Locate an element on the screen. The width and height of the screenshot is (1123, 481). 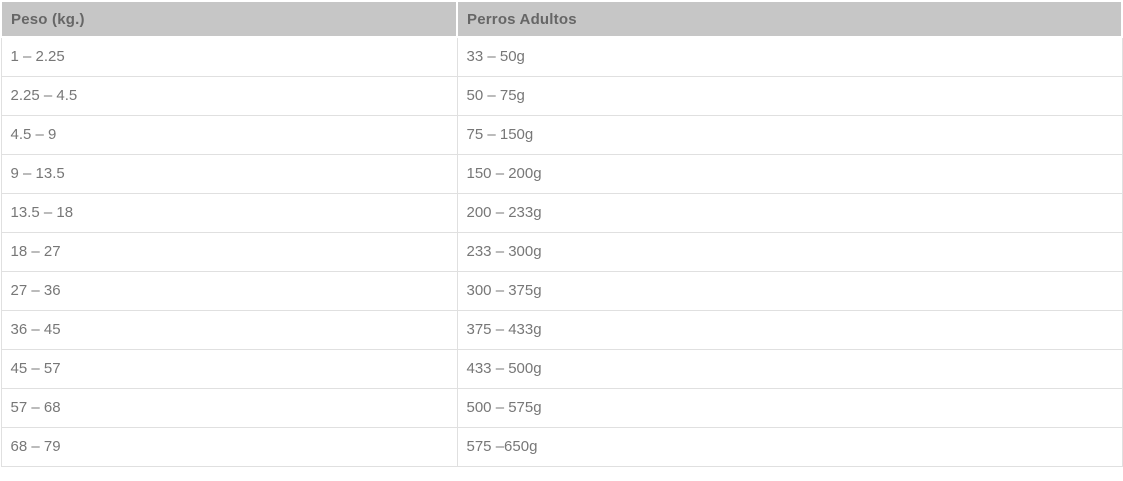
column-header-perros-adultos: Perros Adultos is located at coordinates (789, 19).